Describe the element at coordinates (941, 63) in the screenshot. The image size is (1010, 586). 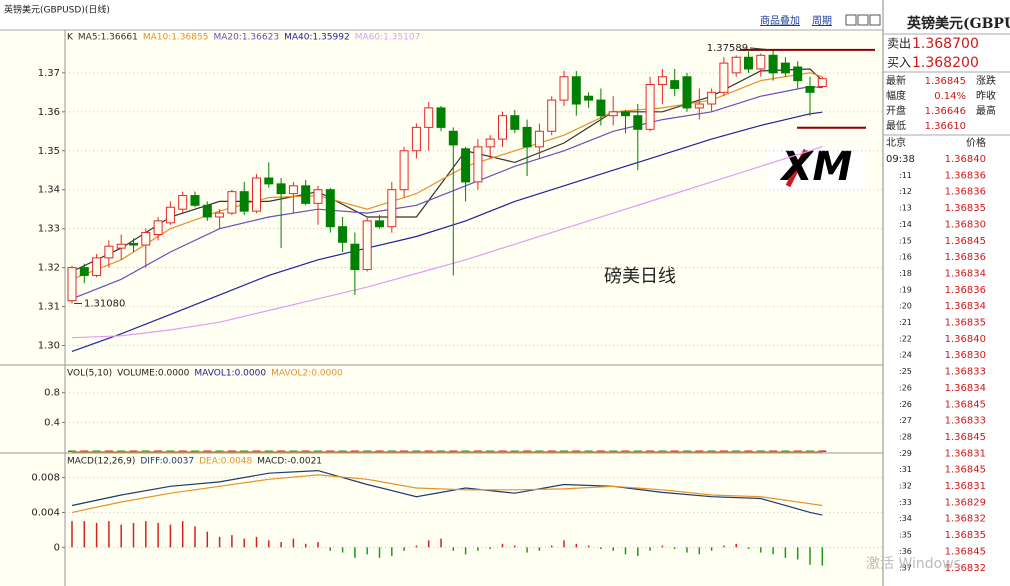
I see `quote-price: 1.36820` at that location.